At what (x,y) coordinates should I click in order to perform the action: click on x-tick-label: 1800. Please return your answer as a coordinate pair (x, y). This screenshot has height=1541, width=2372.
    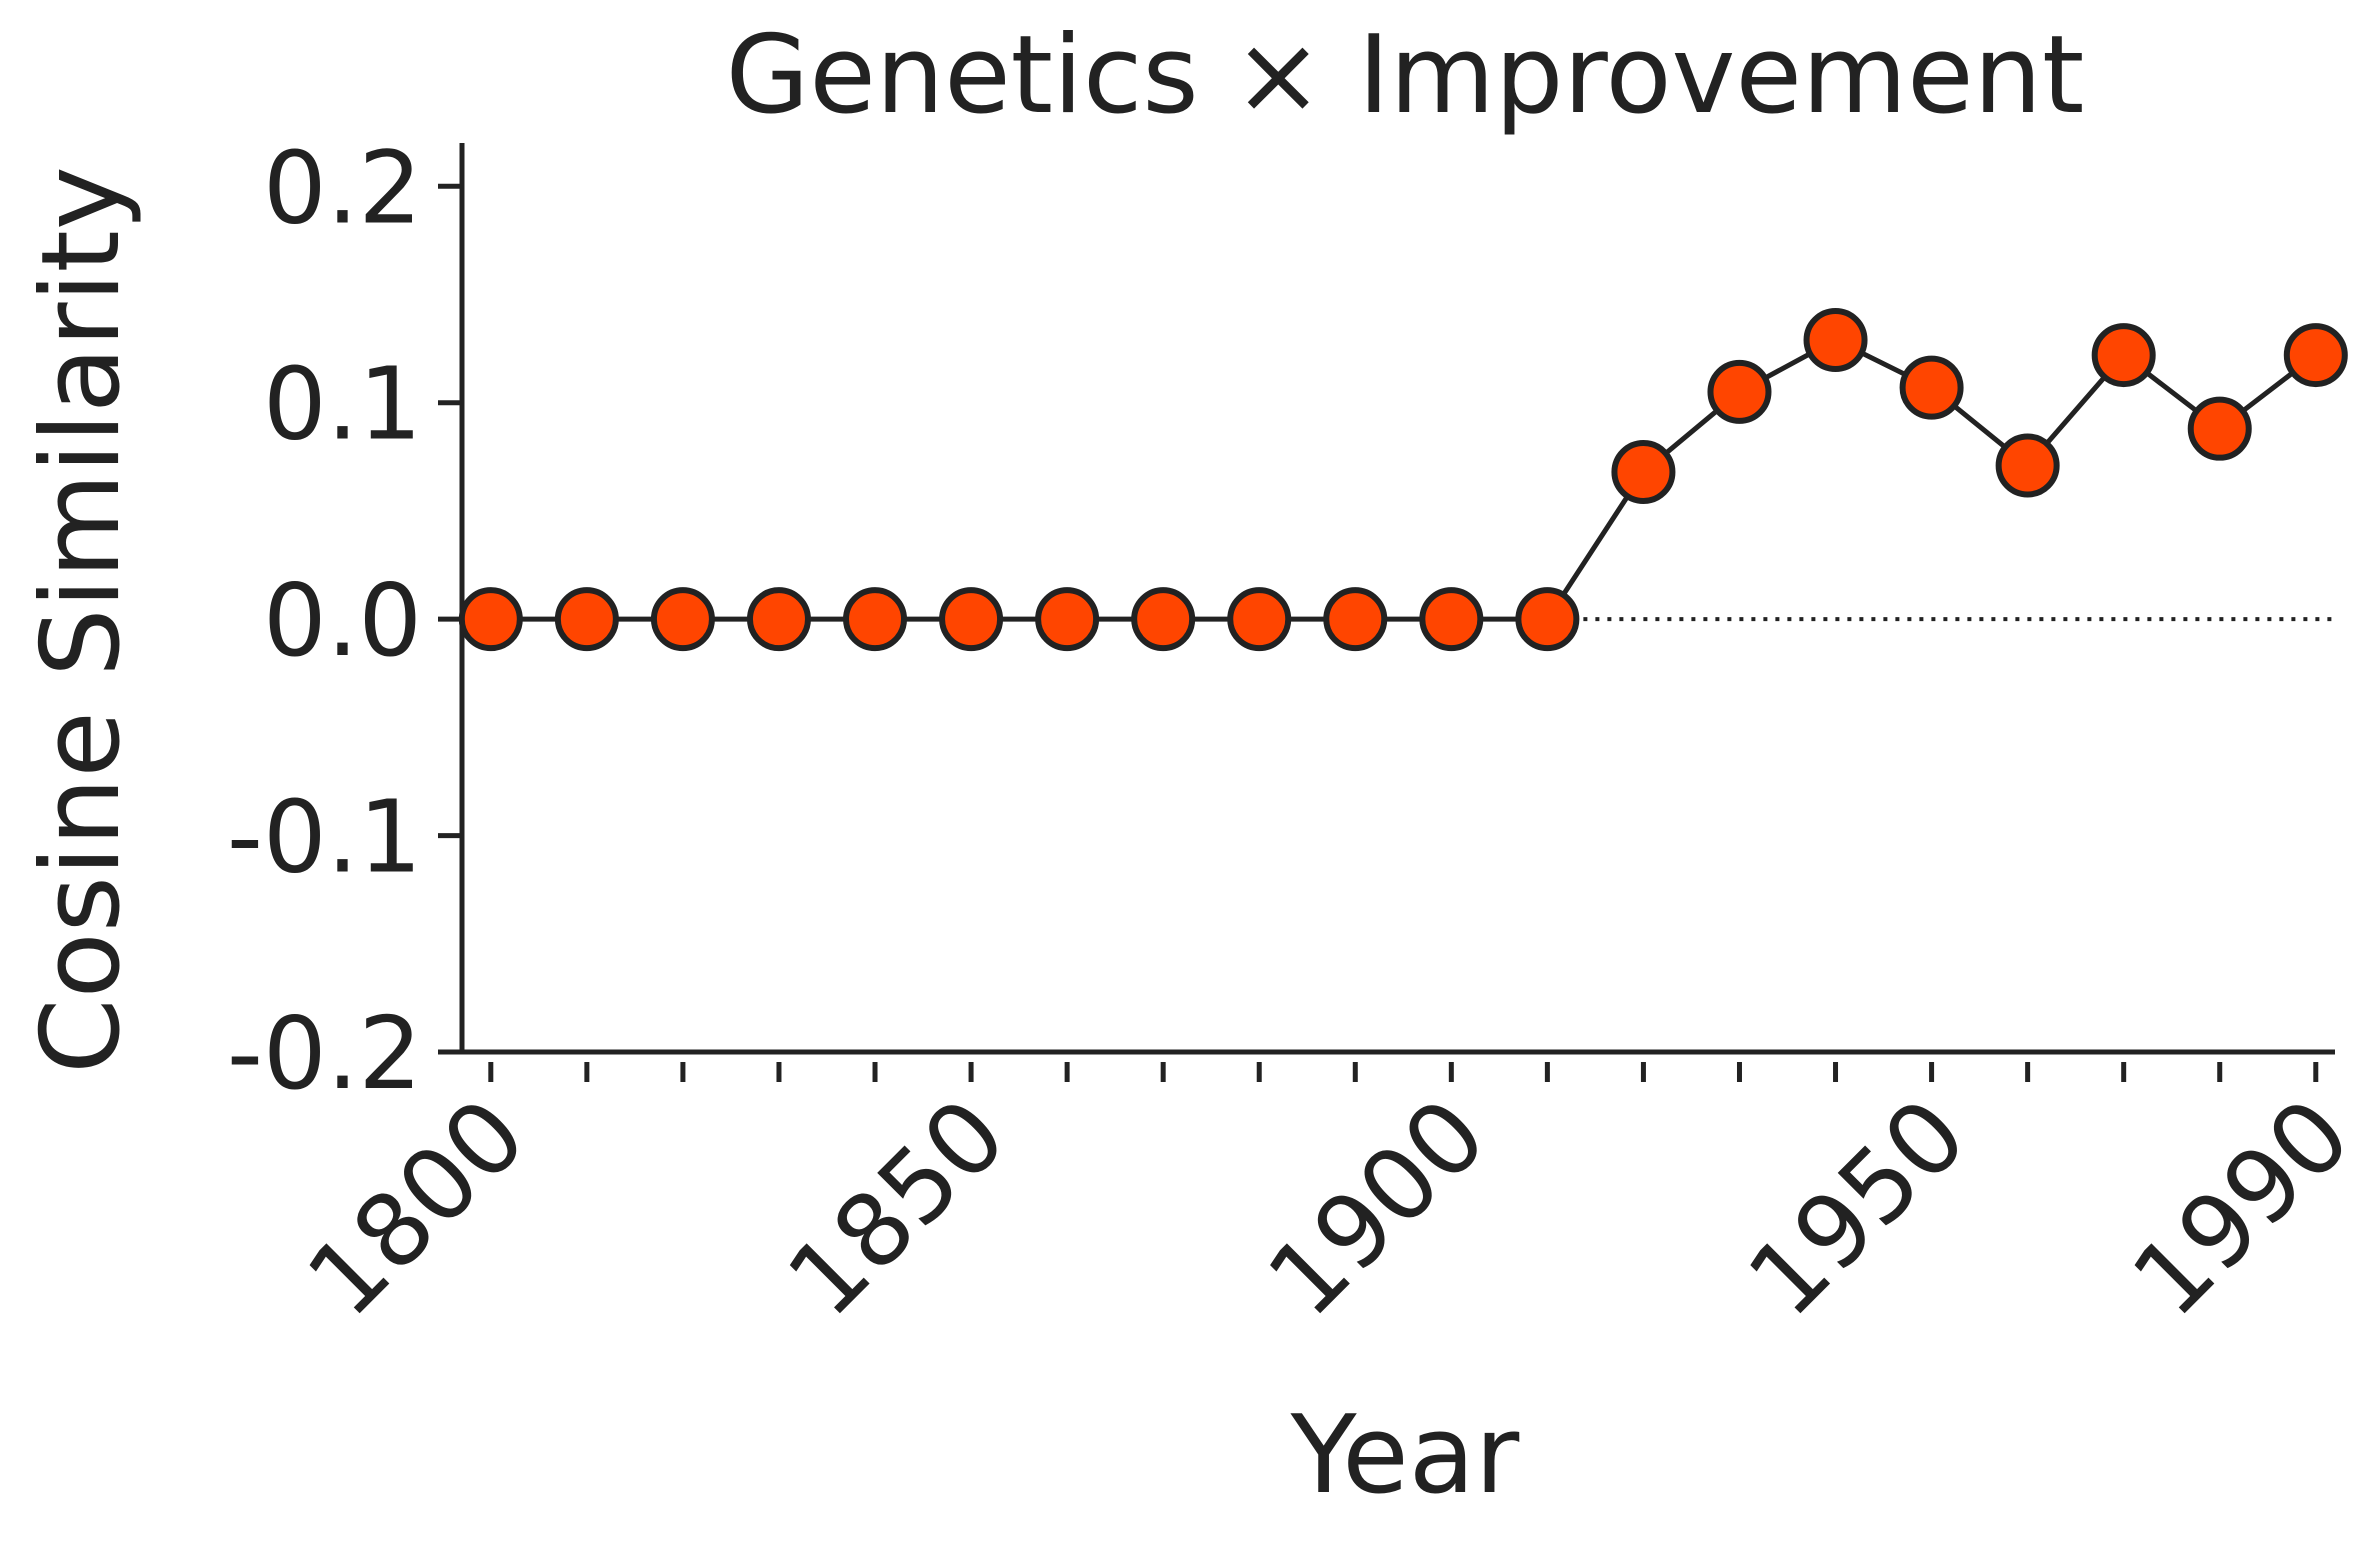
    Looking at the image, I should click on (416, 1207).